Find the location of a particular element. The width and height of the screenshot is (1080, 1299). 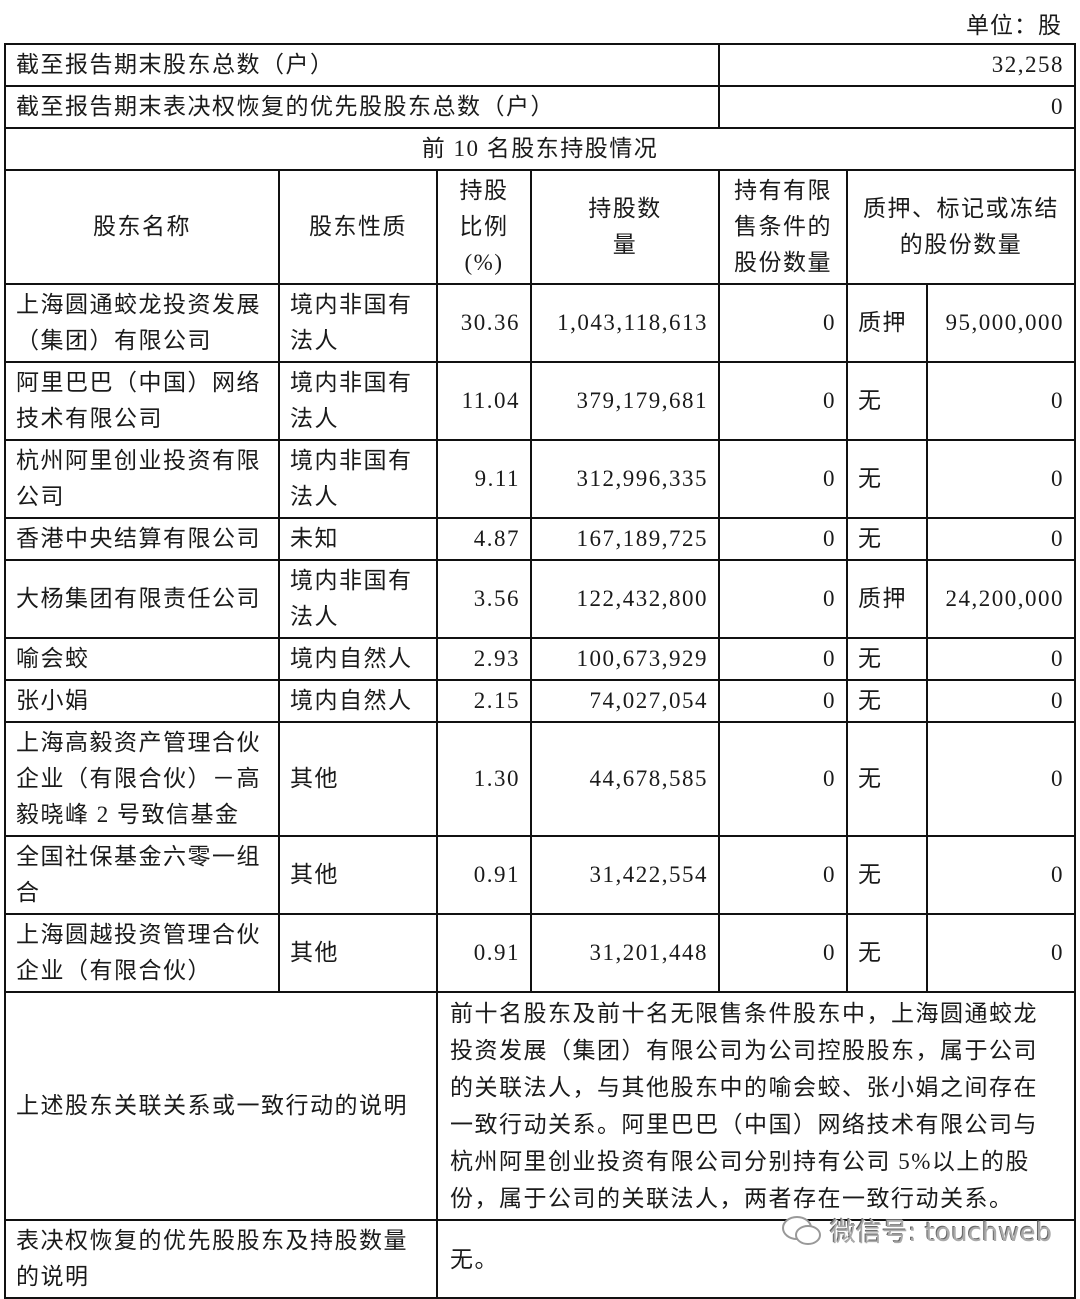

header-shares: 持股数量 is located at coordinates (625, 227).